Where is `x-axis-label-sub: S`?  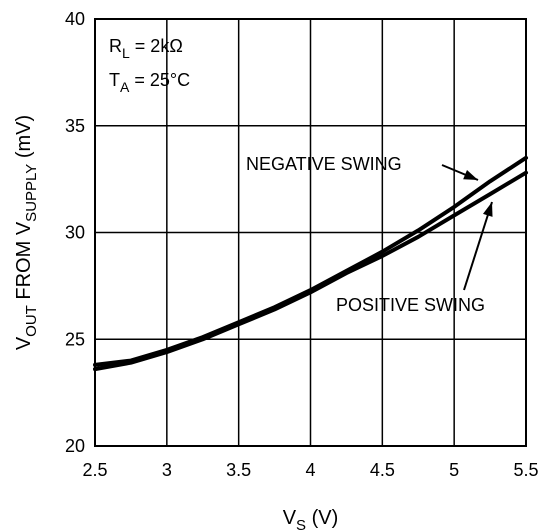
x-axis-label-sub: S is located at coordinates (301, 524).